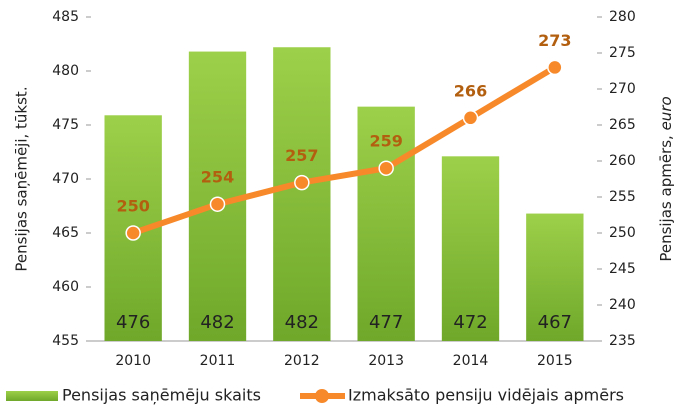 This screenshot has width=678, height=410. What do you see at coordinates (622, 233) in the screenshot?
I see `y2-tick-label: 250` at bounding box center [622, 233].